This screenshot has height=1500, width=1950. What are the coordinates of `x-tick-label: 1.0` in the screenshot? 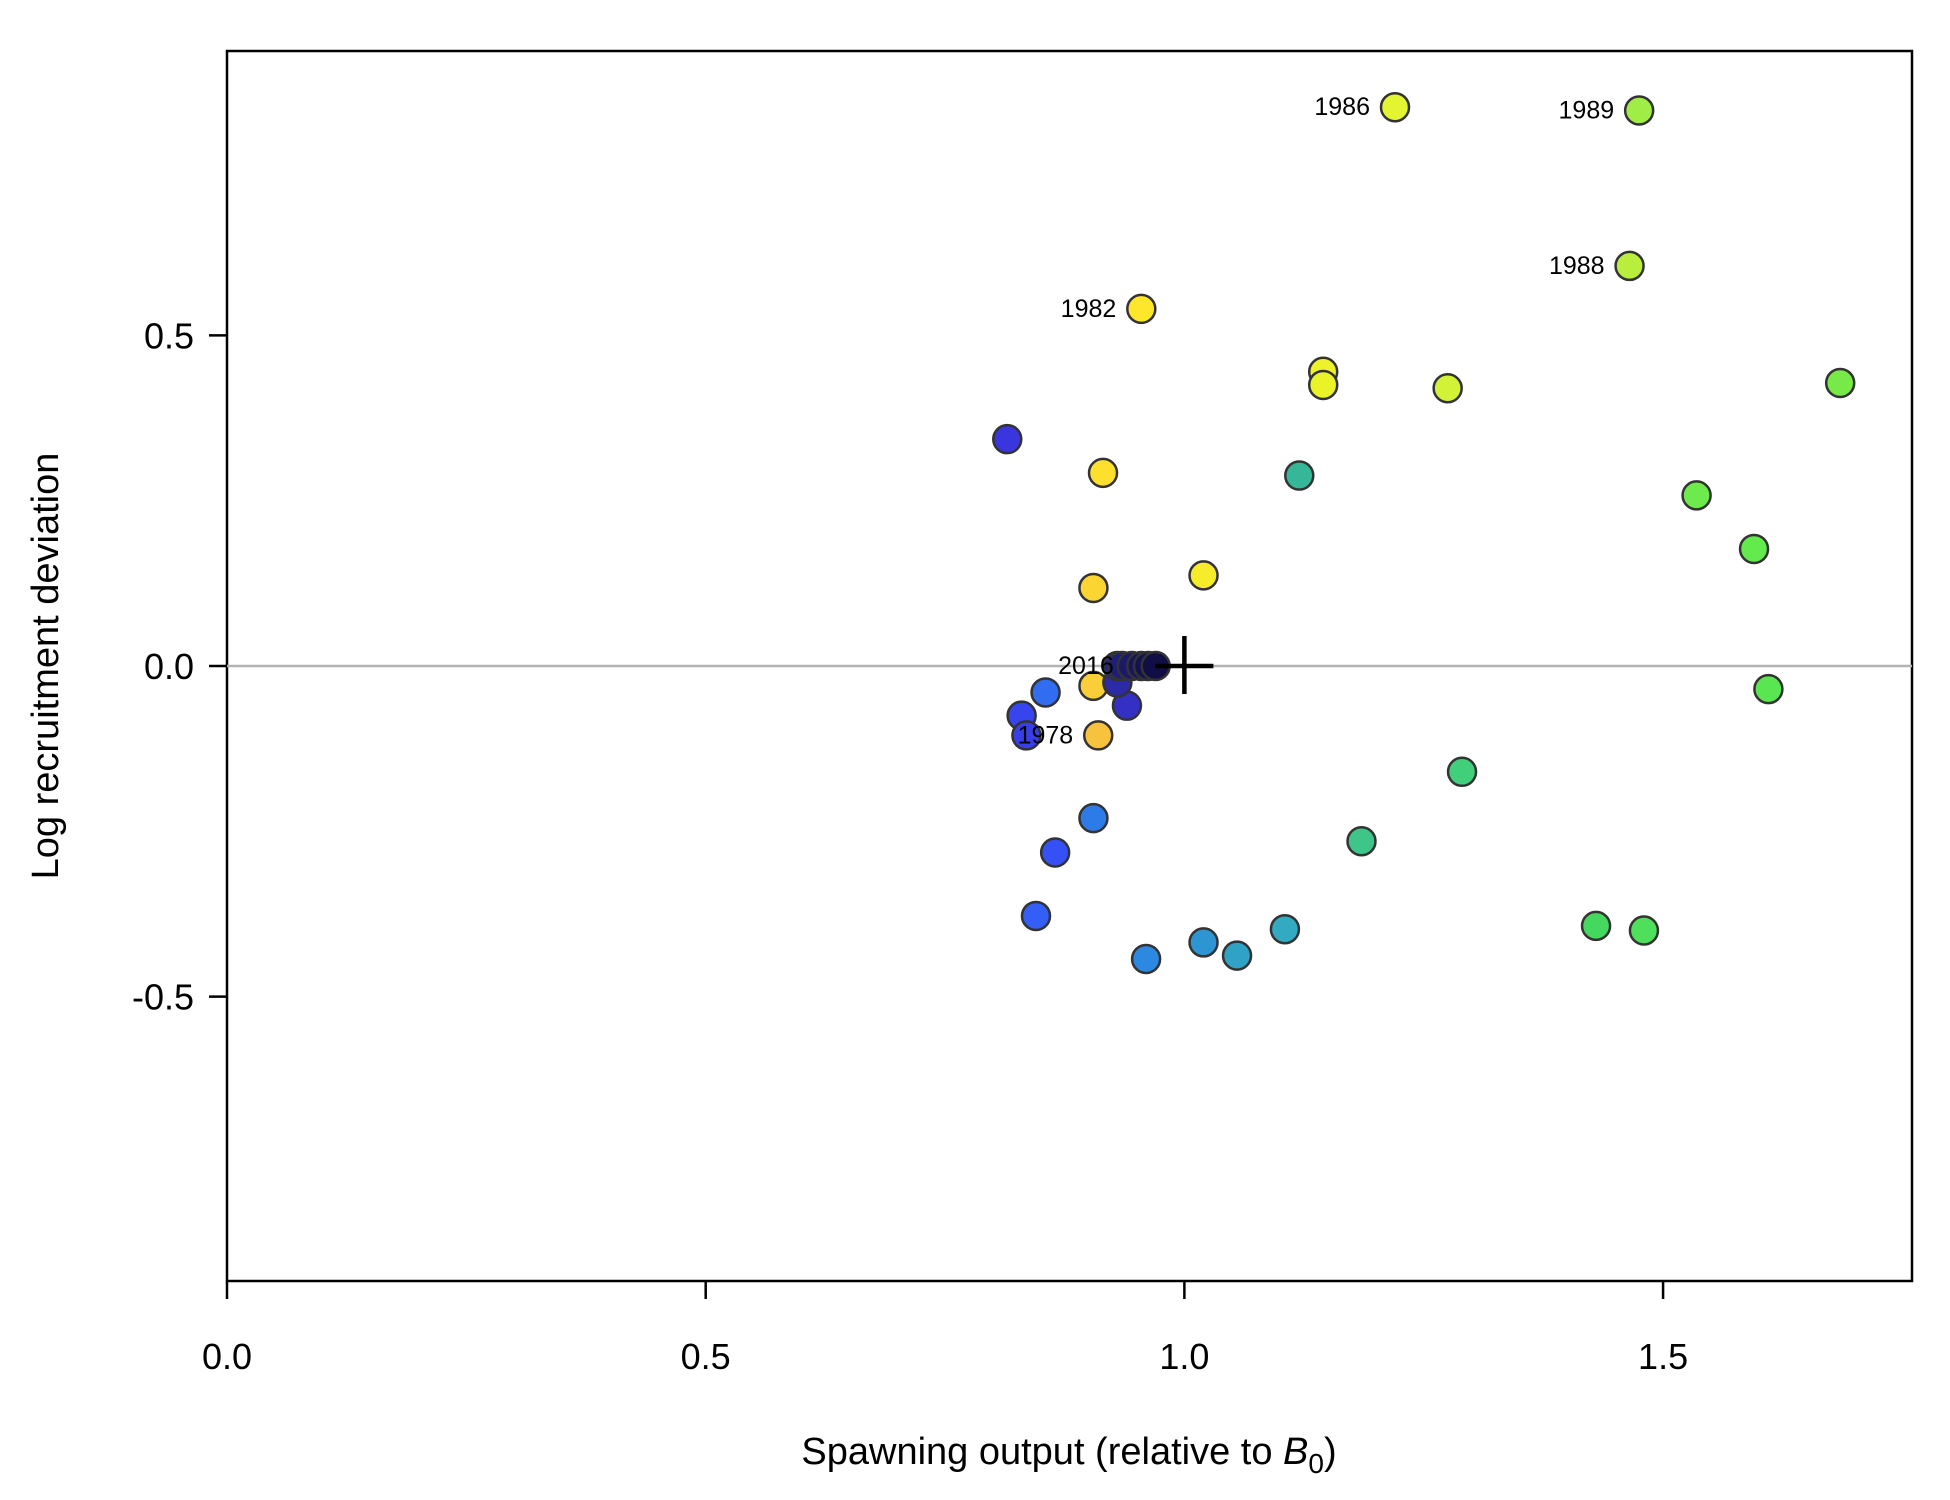 It's located at (1184, 1356).